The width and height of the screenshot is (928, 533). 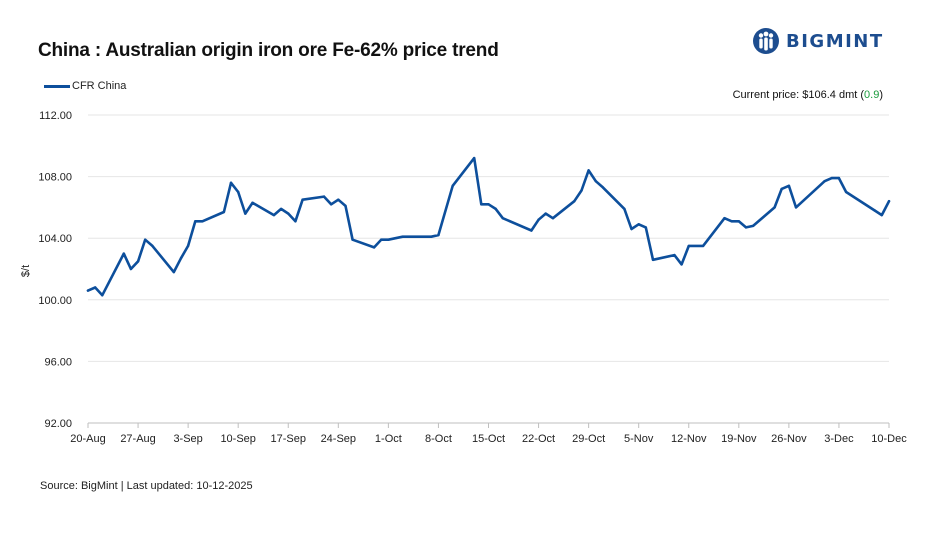 What do you see at coordinates (288, 439) in the screenshot?
I see `x-tick-label: 17-Sep` at bounding box center [288, 439].